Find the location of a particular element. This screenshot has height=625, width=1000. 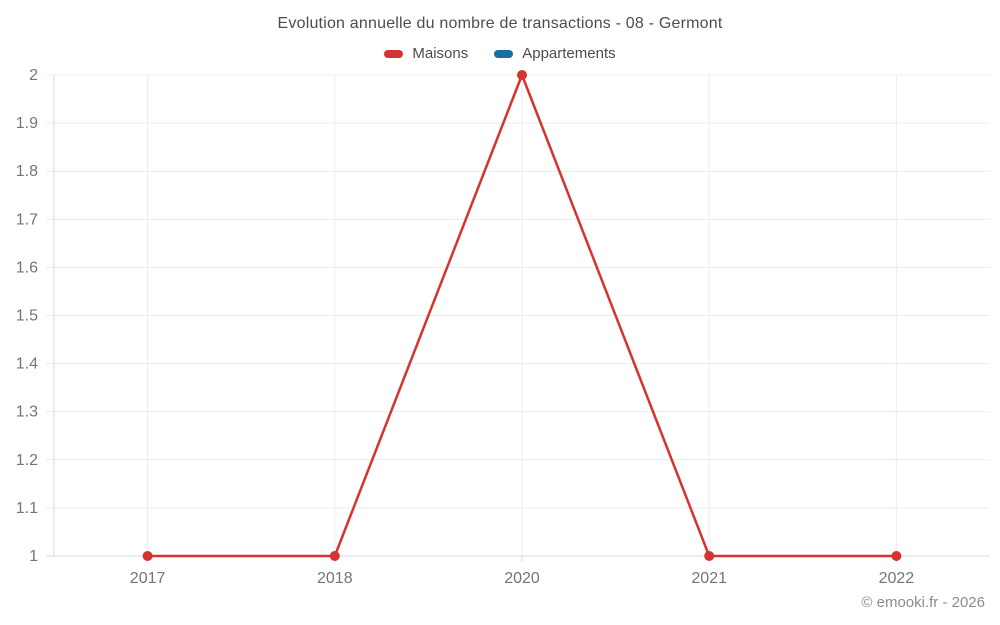

y-tick-label: 1.9 is located at coordinates (27, 123).